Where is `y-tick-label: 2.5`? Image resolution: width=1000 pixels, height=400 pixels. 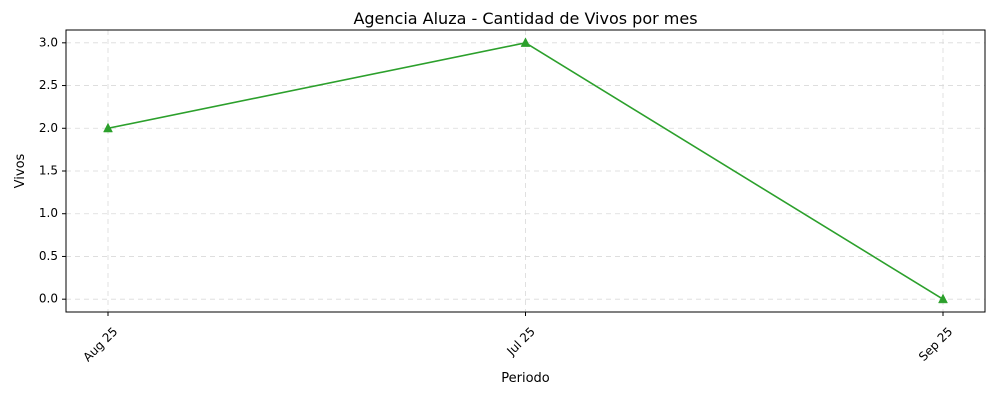
y-tick-label: 2.5 is located at coordinates (48, 85).